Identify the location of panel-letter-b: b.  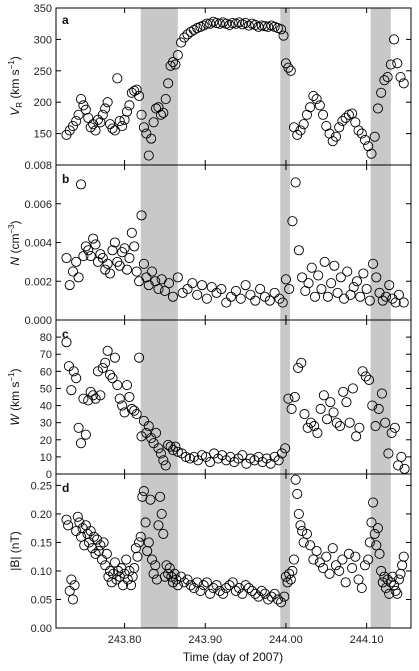
(65, 179).